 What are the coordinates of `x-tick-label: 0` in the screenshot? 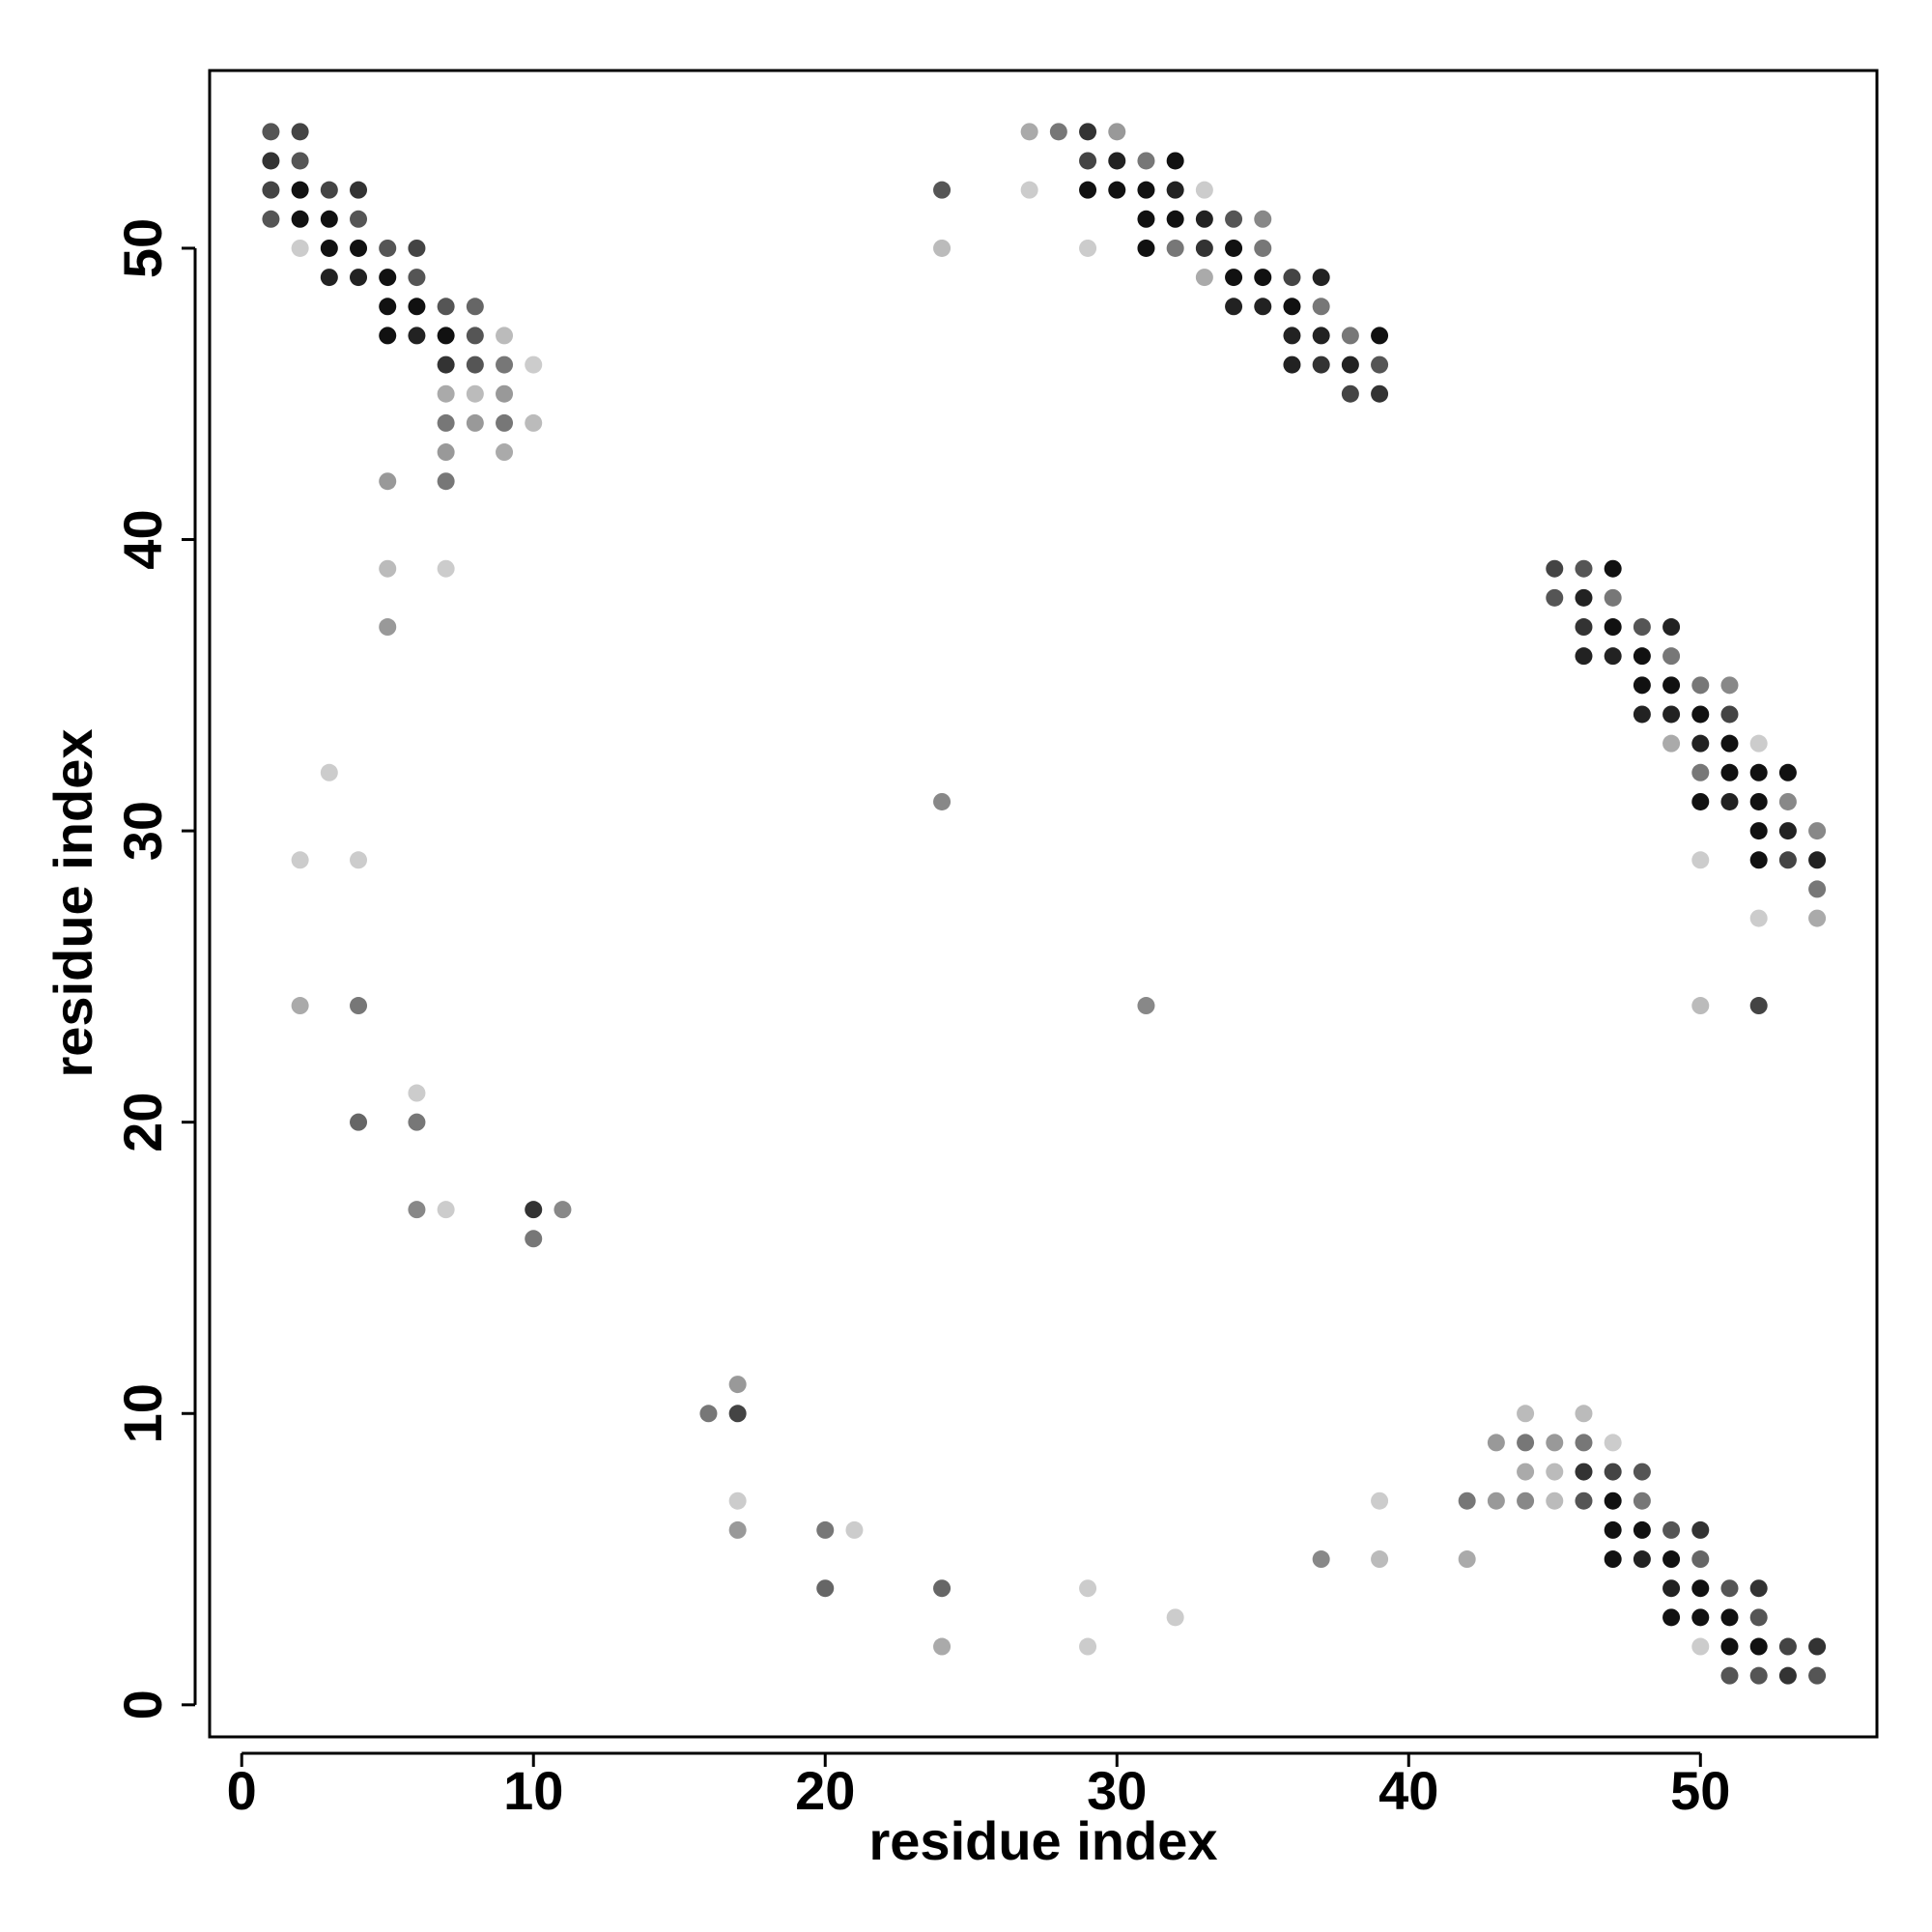 It's located at (242, 1790).